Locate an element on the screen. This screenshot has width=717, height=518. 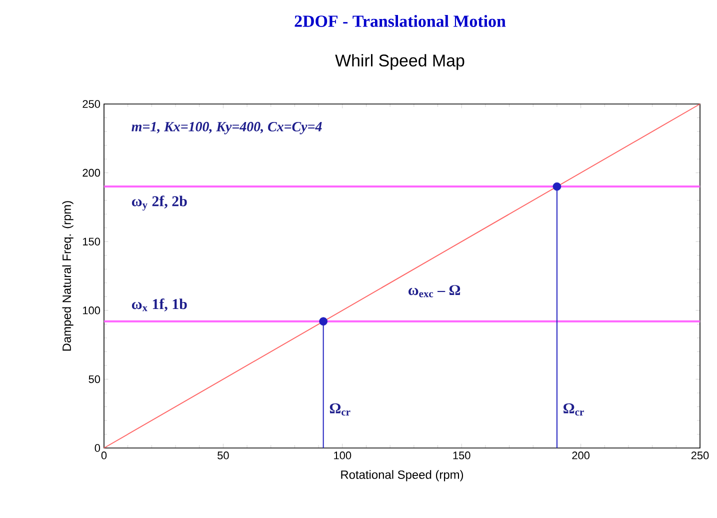
x-tick-label: 0 is located at coordinates (104, 456).